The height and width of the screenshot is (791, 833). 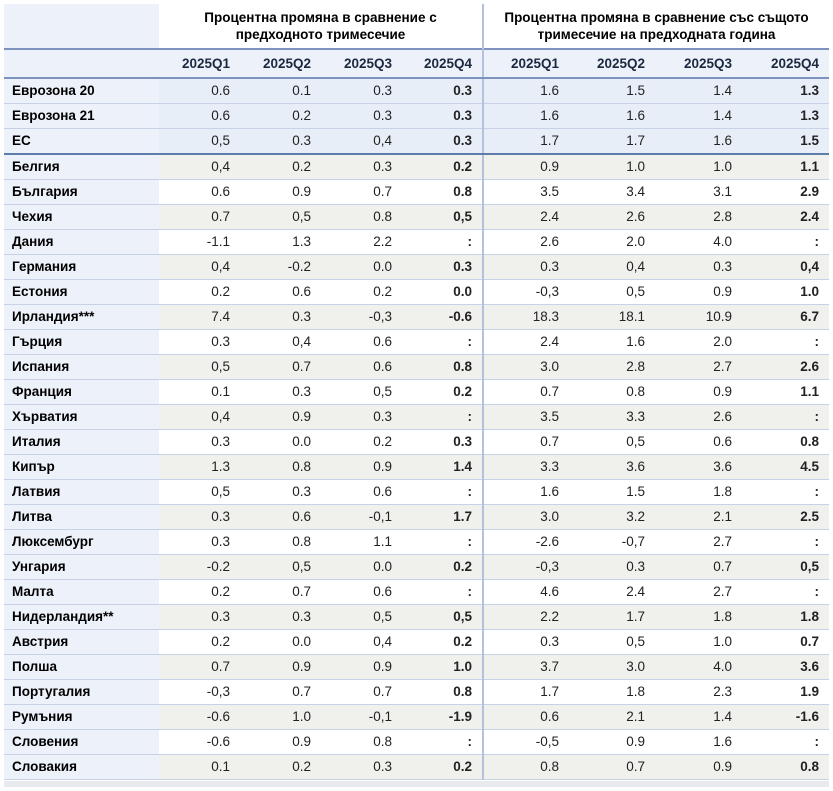 What do you see at coordinates (526, 317) in the screenshot?
I see `value-cell: 18.3` at bounding box center [526, 317].